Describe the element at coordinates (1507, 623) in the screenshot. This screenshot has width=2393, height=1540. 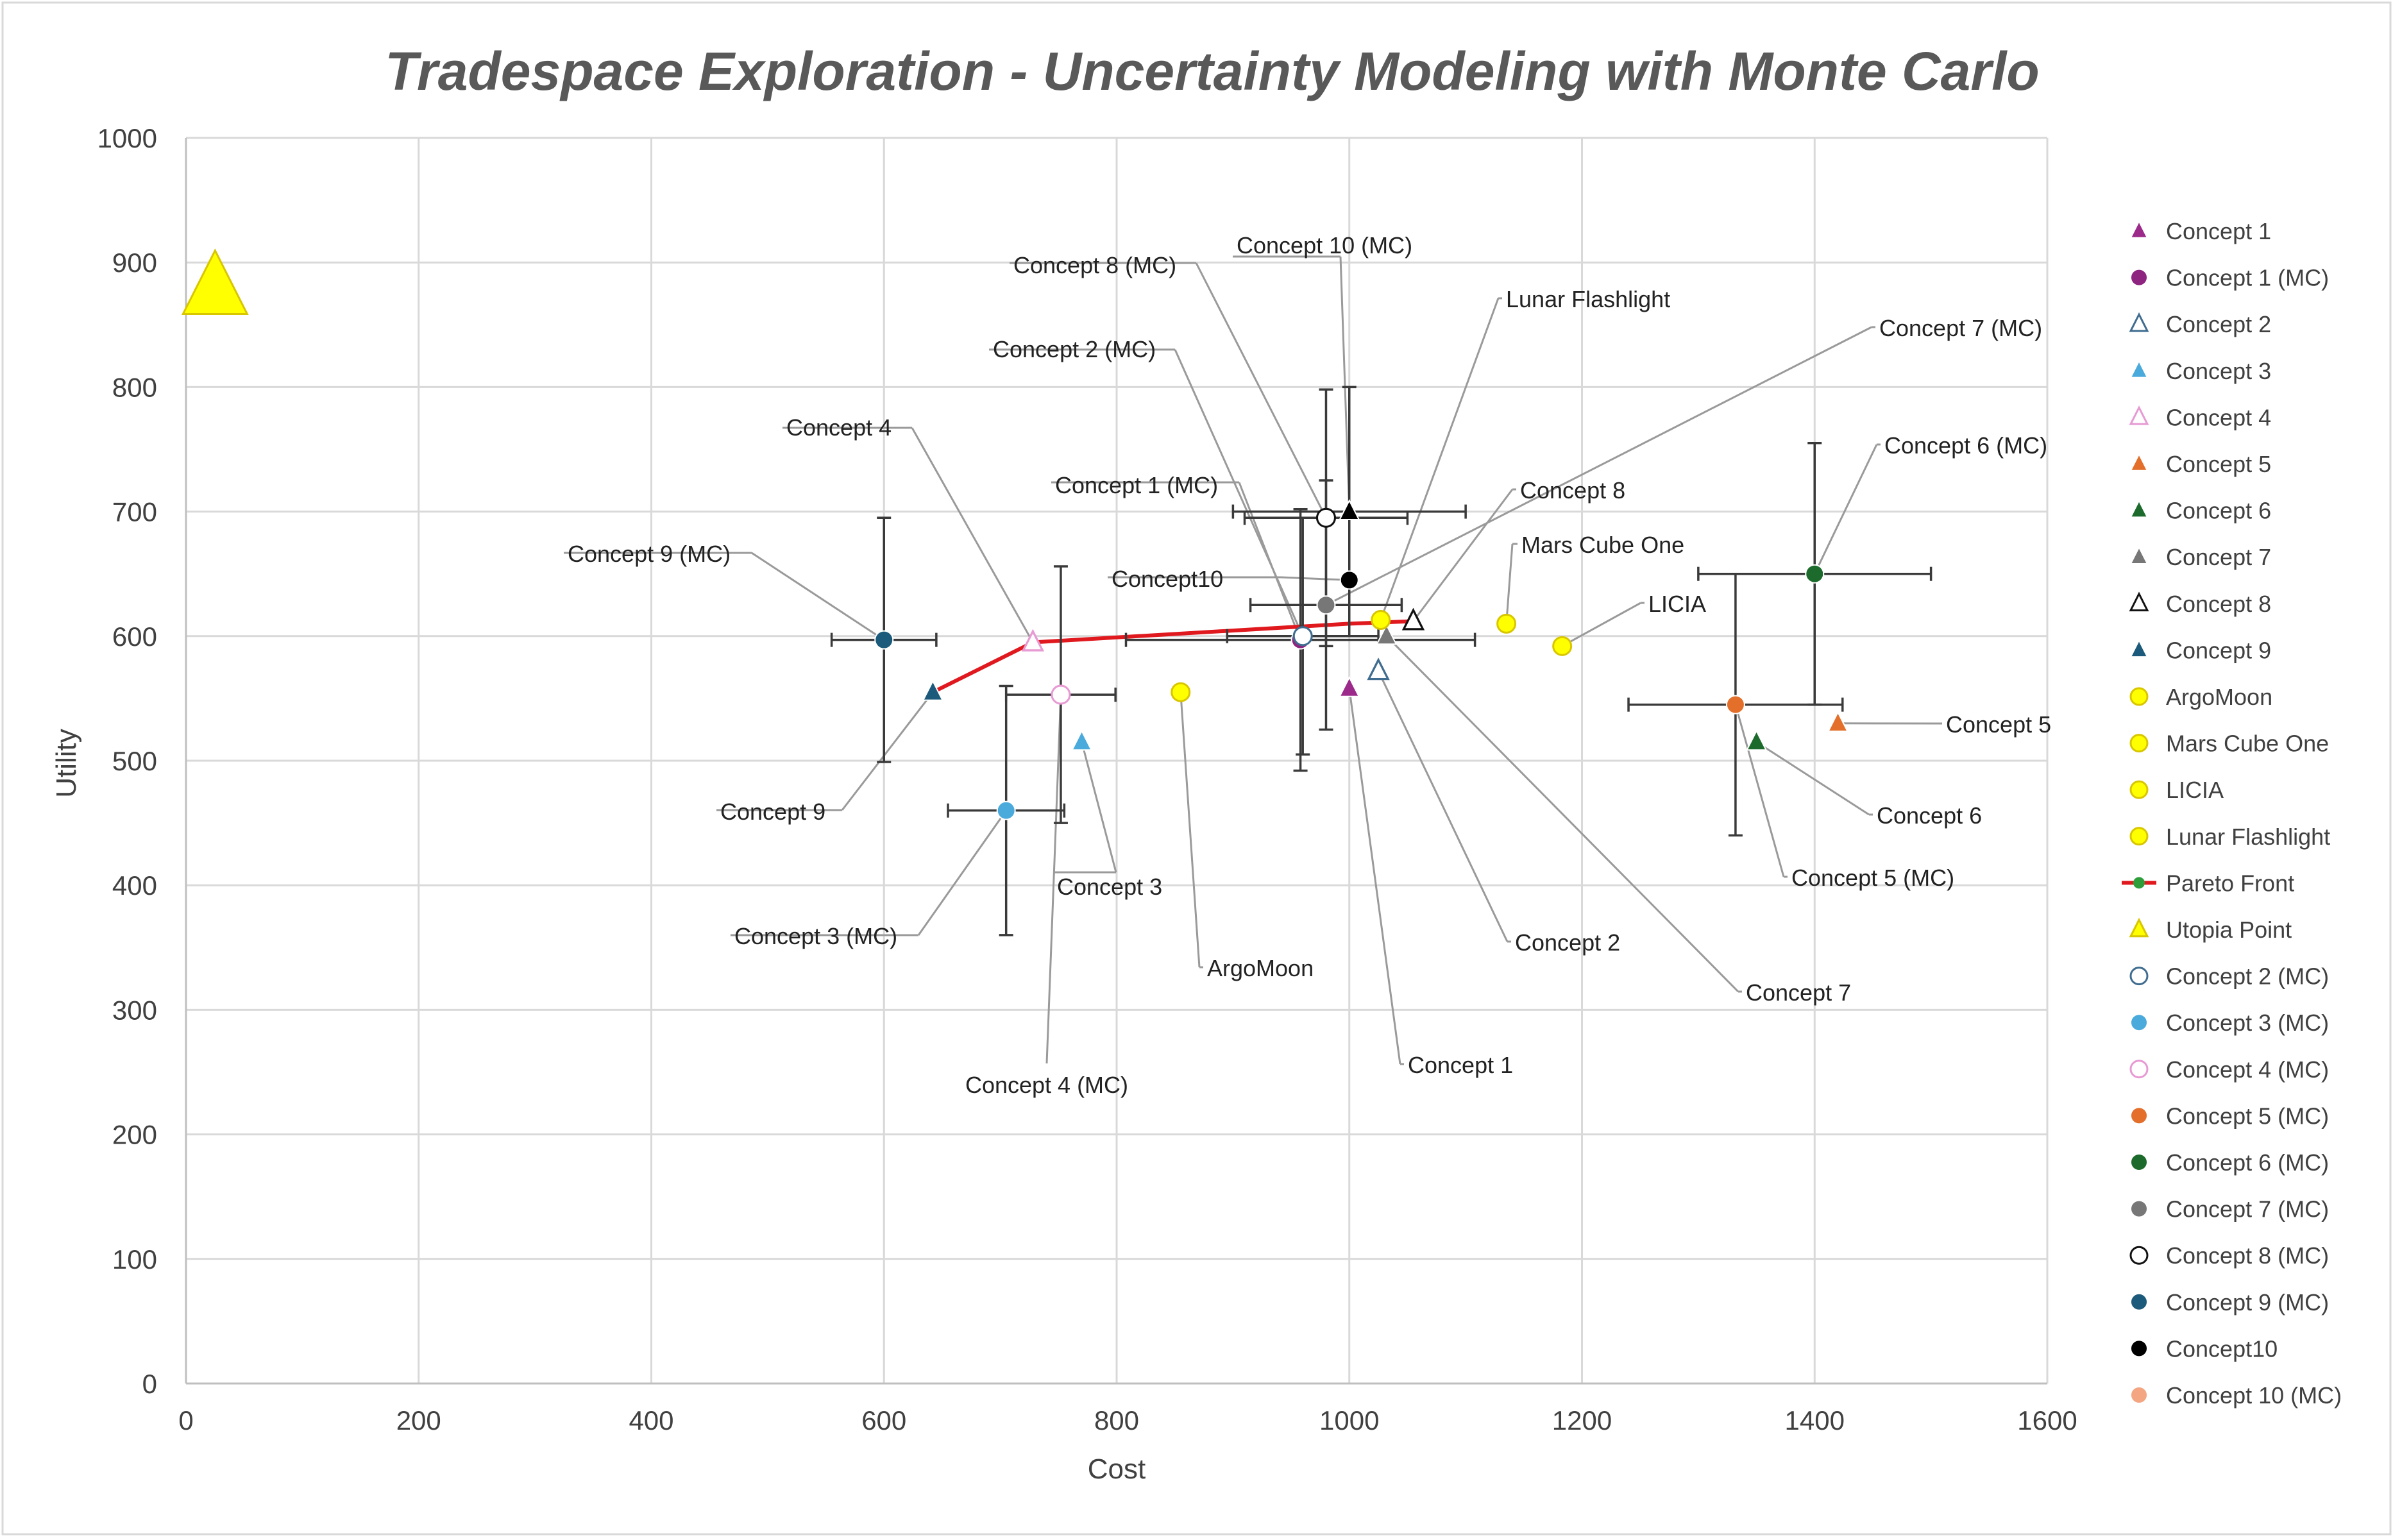
I see `marker-mars-cube-one` at that location.